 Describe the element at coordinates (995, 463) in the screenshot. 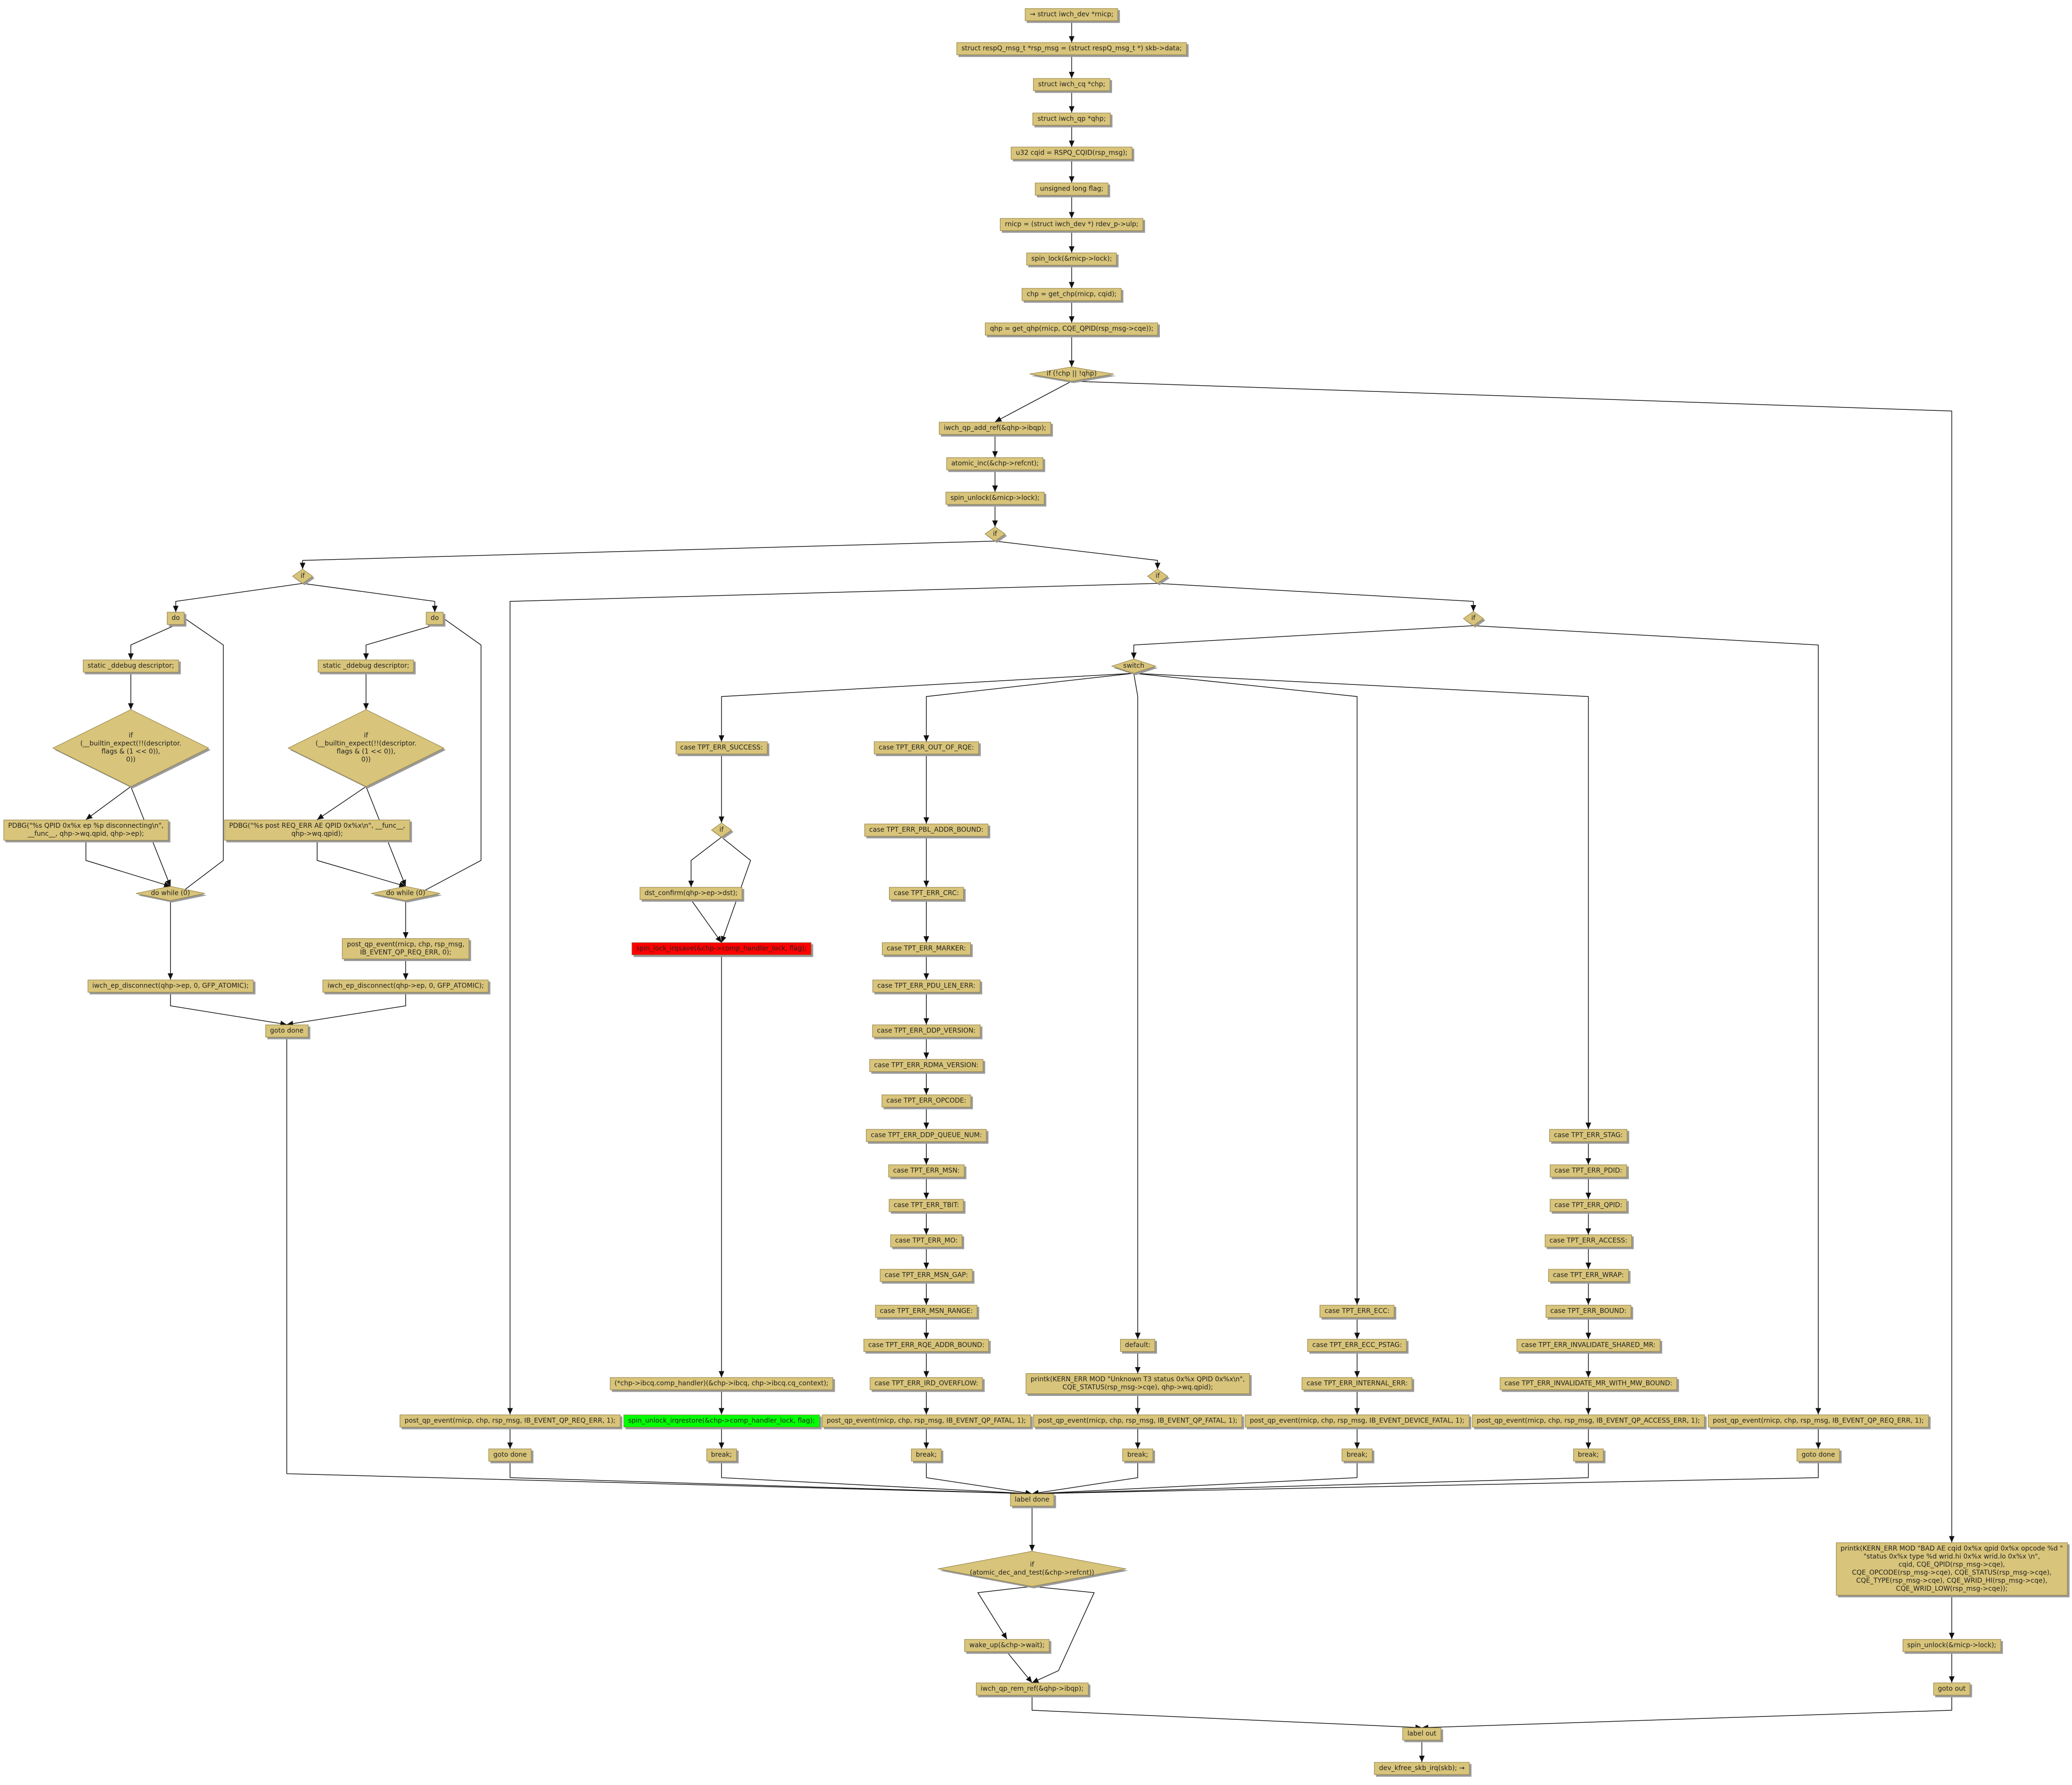

I see `process-node: atomic_inc(&chp->refcnt);` at that location.